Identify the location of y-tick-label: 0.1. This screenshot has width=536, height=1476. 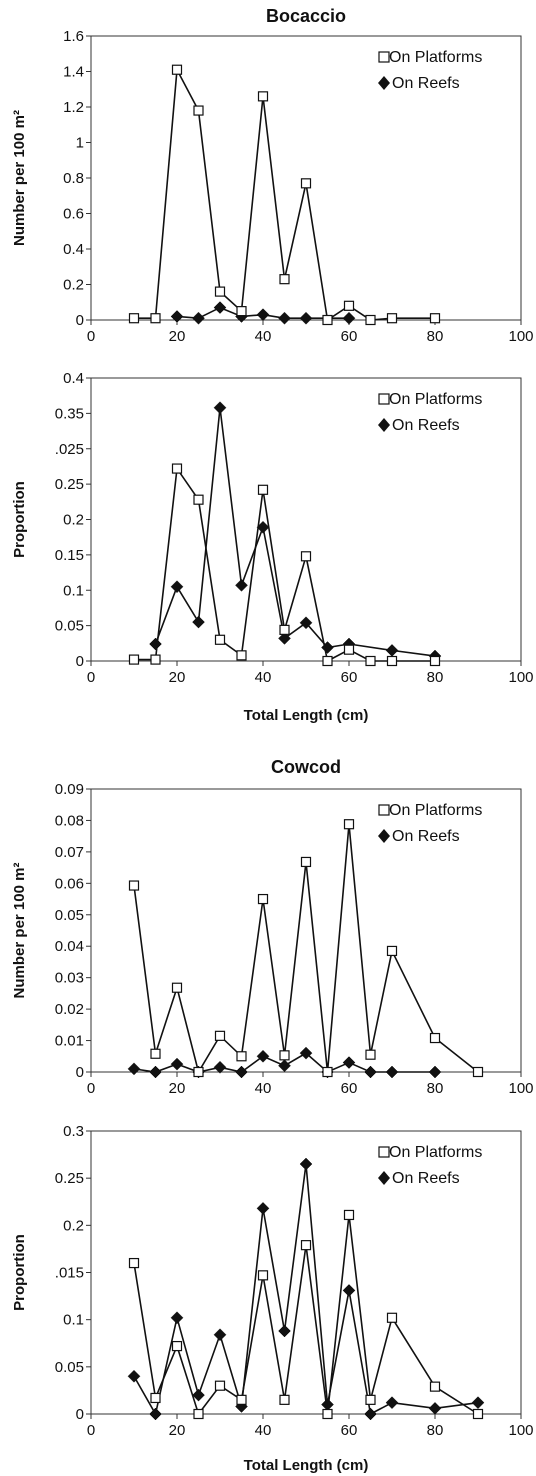
(73, 590).